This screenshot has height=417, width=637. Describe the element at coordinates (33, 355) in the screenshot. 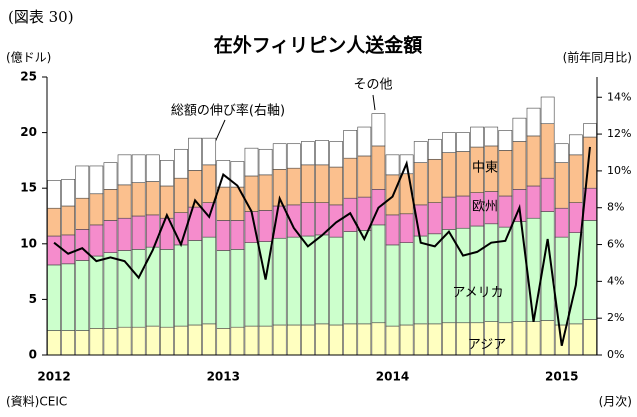

I see `y-tick-label: 0` at that location.